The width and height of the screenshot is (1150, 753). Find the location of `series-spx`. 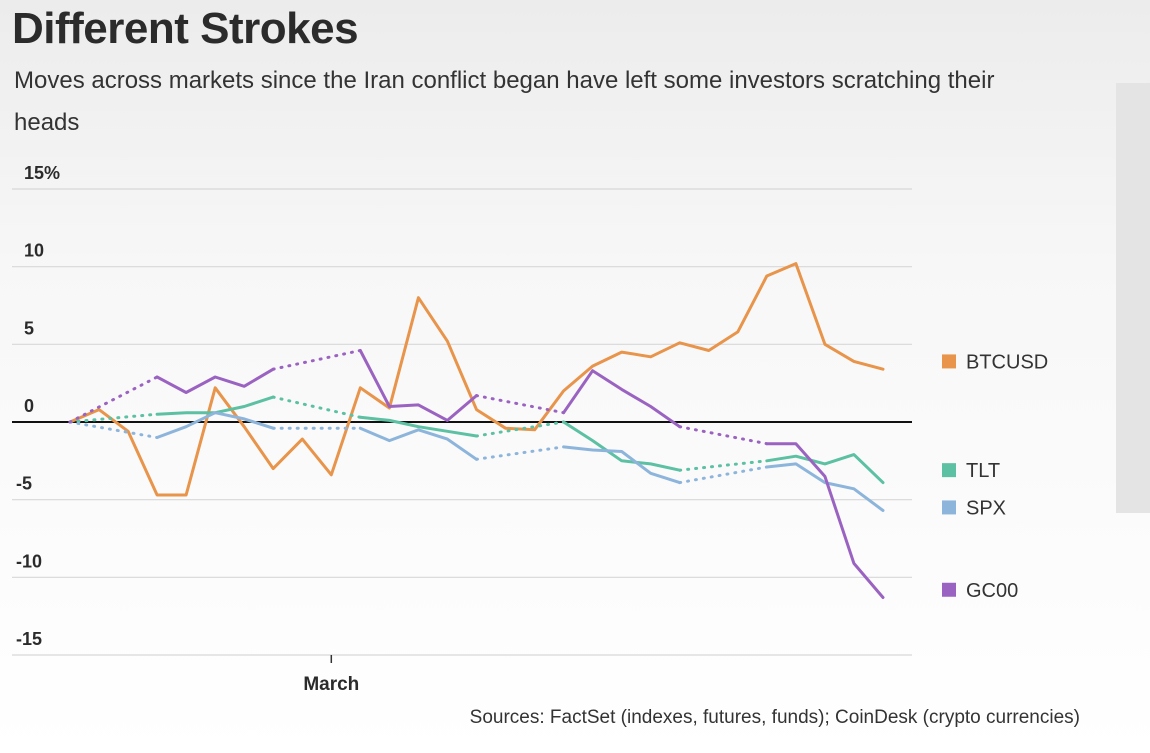

series-spx is located at coordinates (476, 461).